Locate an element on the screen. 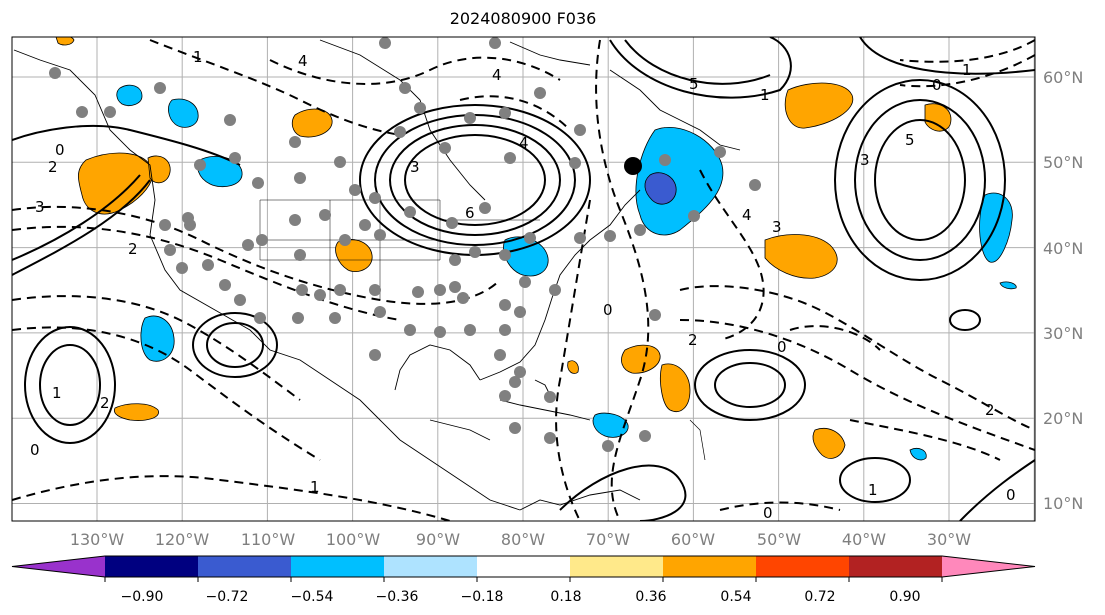 Image resolution: width=1105 pixels, height=615 pixels. lat-label: 10°N is located at coordinates (1063, 503).